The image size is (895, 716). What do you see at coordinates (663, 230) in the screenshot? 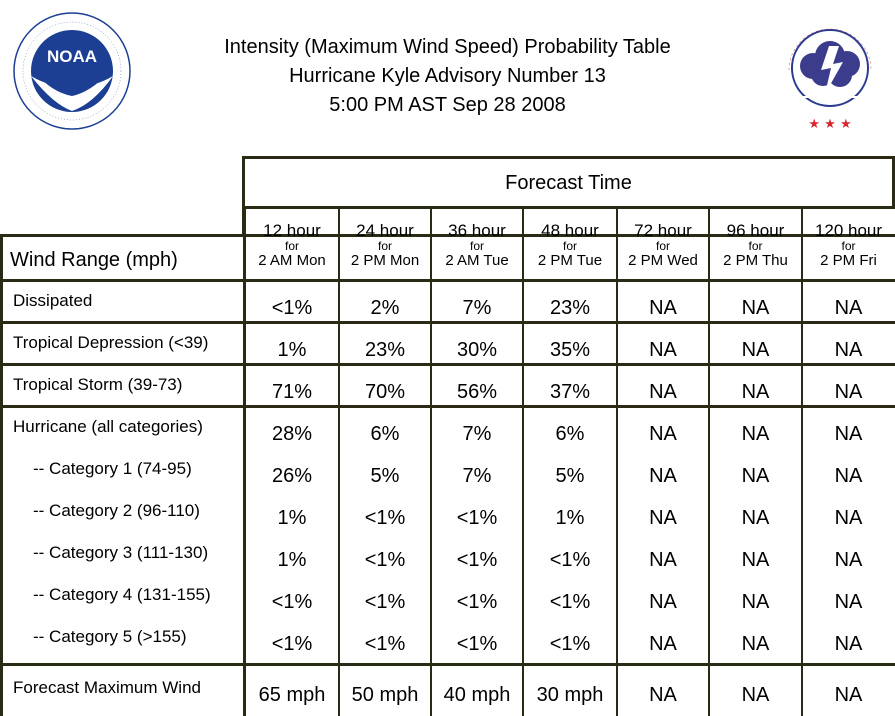
I see `column-header-hour: 72 hour` at bounding box center [663, 230].